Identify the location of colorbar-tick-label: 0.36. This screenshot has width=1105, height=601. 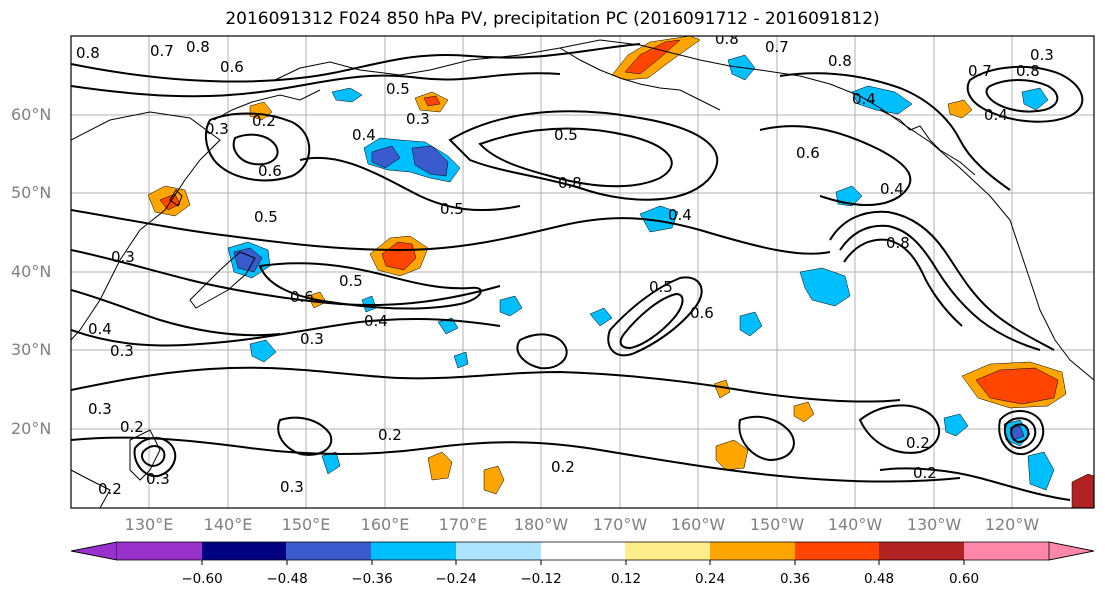
(795, 579).